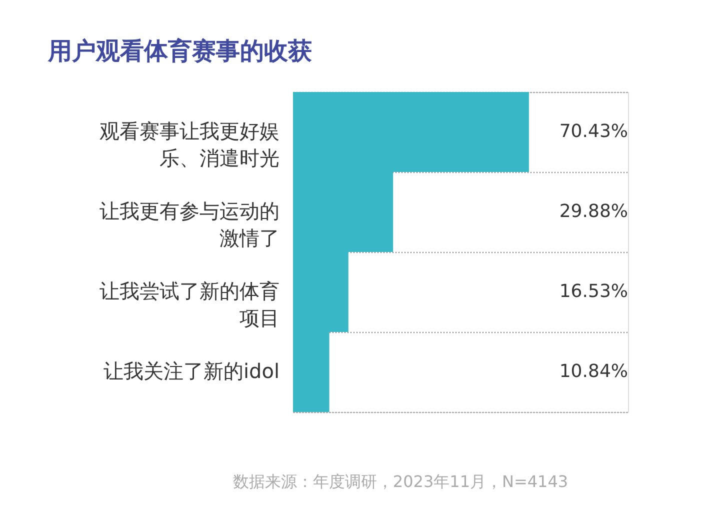  I want to click on data-label: 10.84%, so click(593, 371).